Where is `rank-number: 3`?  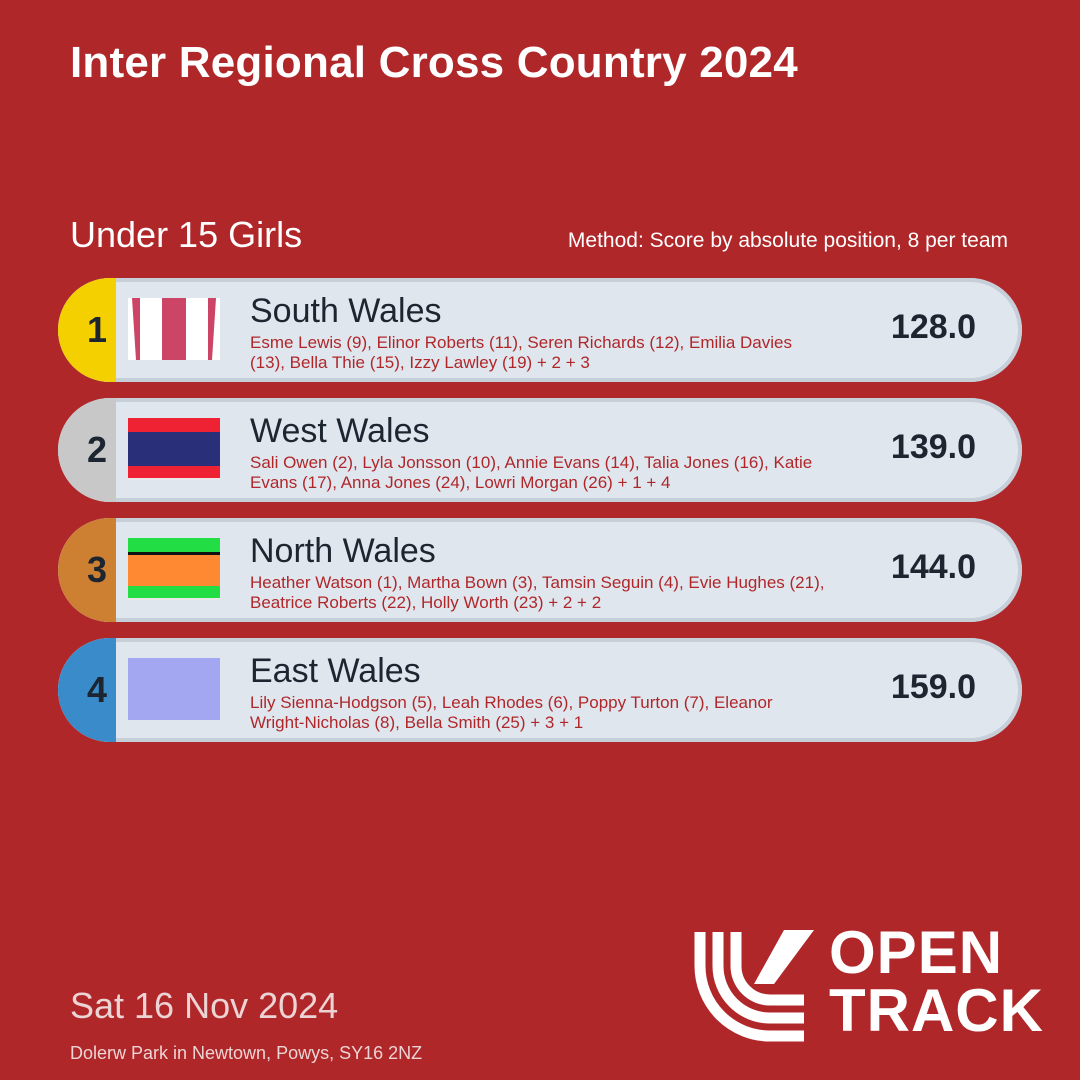 rank-number: 3 is located at coordinates (97, 569).